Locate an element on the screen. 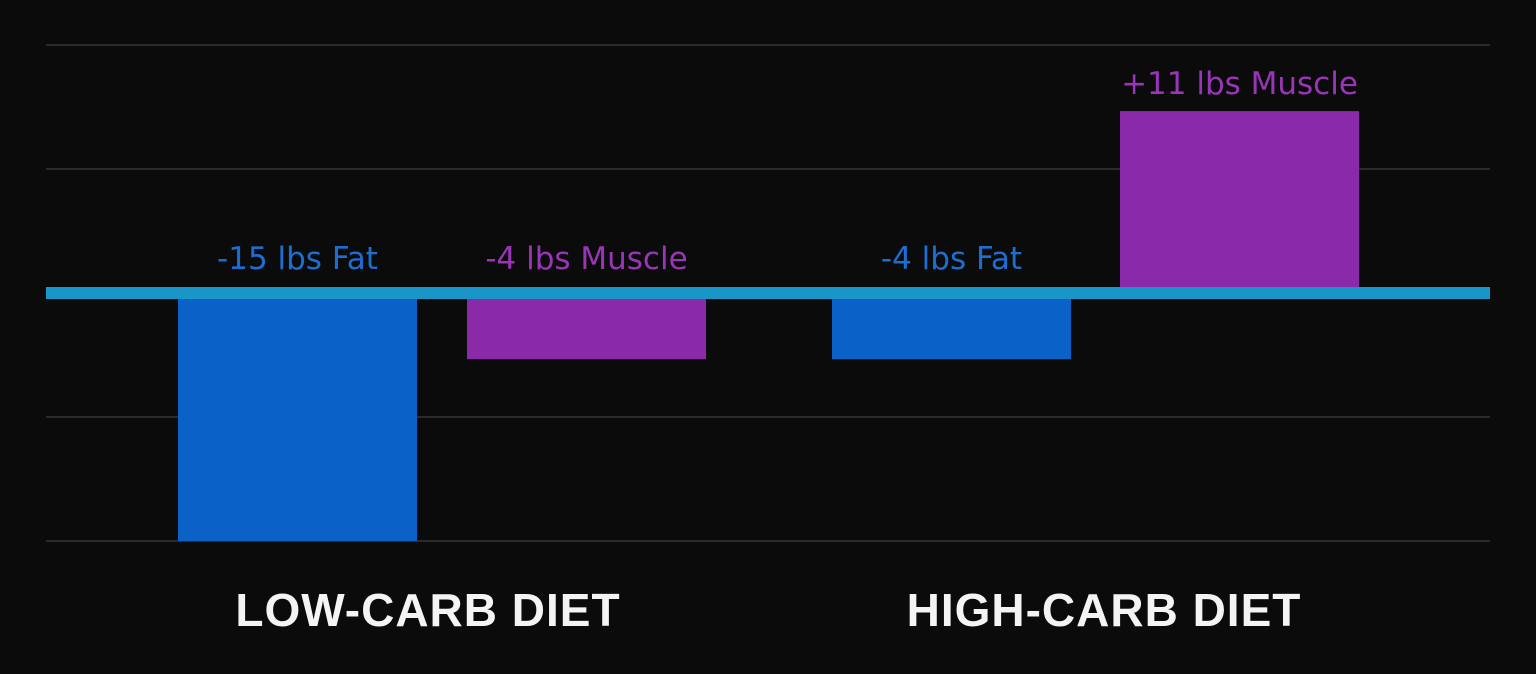  zero-line is located at coordinates (768, 293).